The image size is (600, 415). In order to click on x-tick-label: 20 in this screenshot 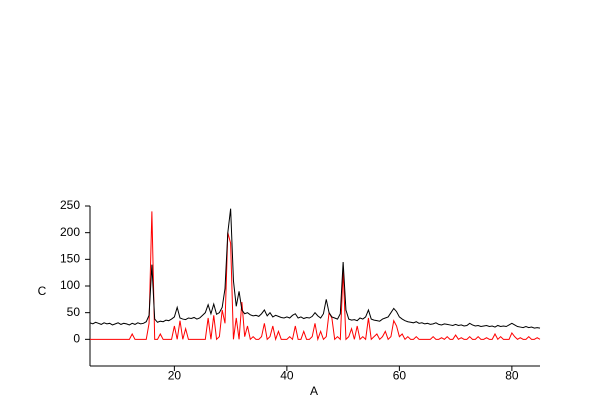, I will do `click(175, 376)`.